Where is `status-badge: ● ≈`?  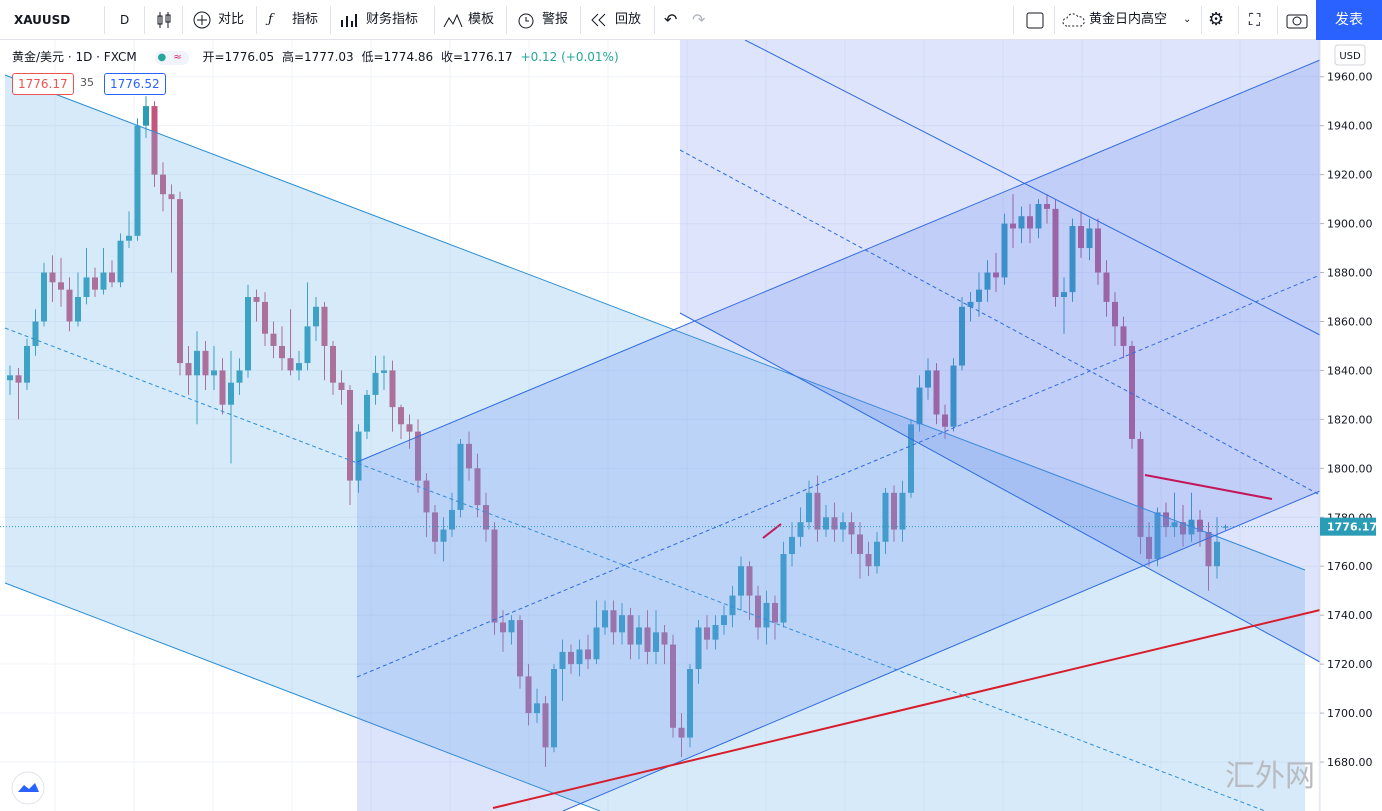
status-badge: ● ≈ is located at coordinates (171, 57).